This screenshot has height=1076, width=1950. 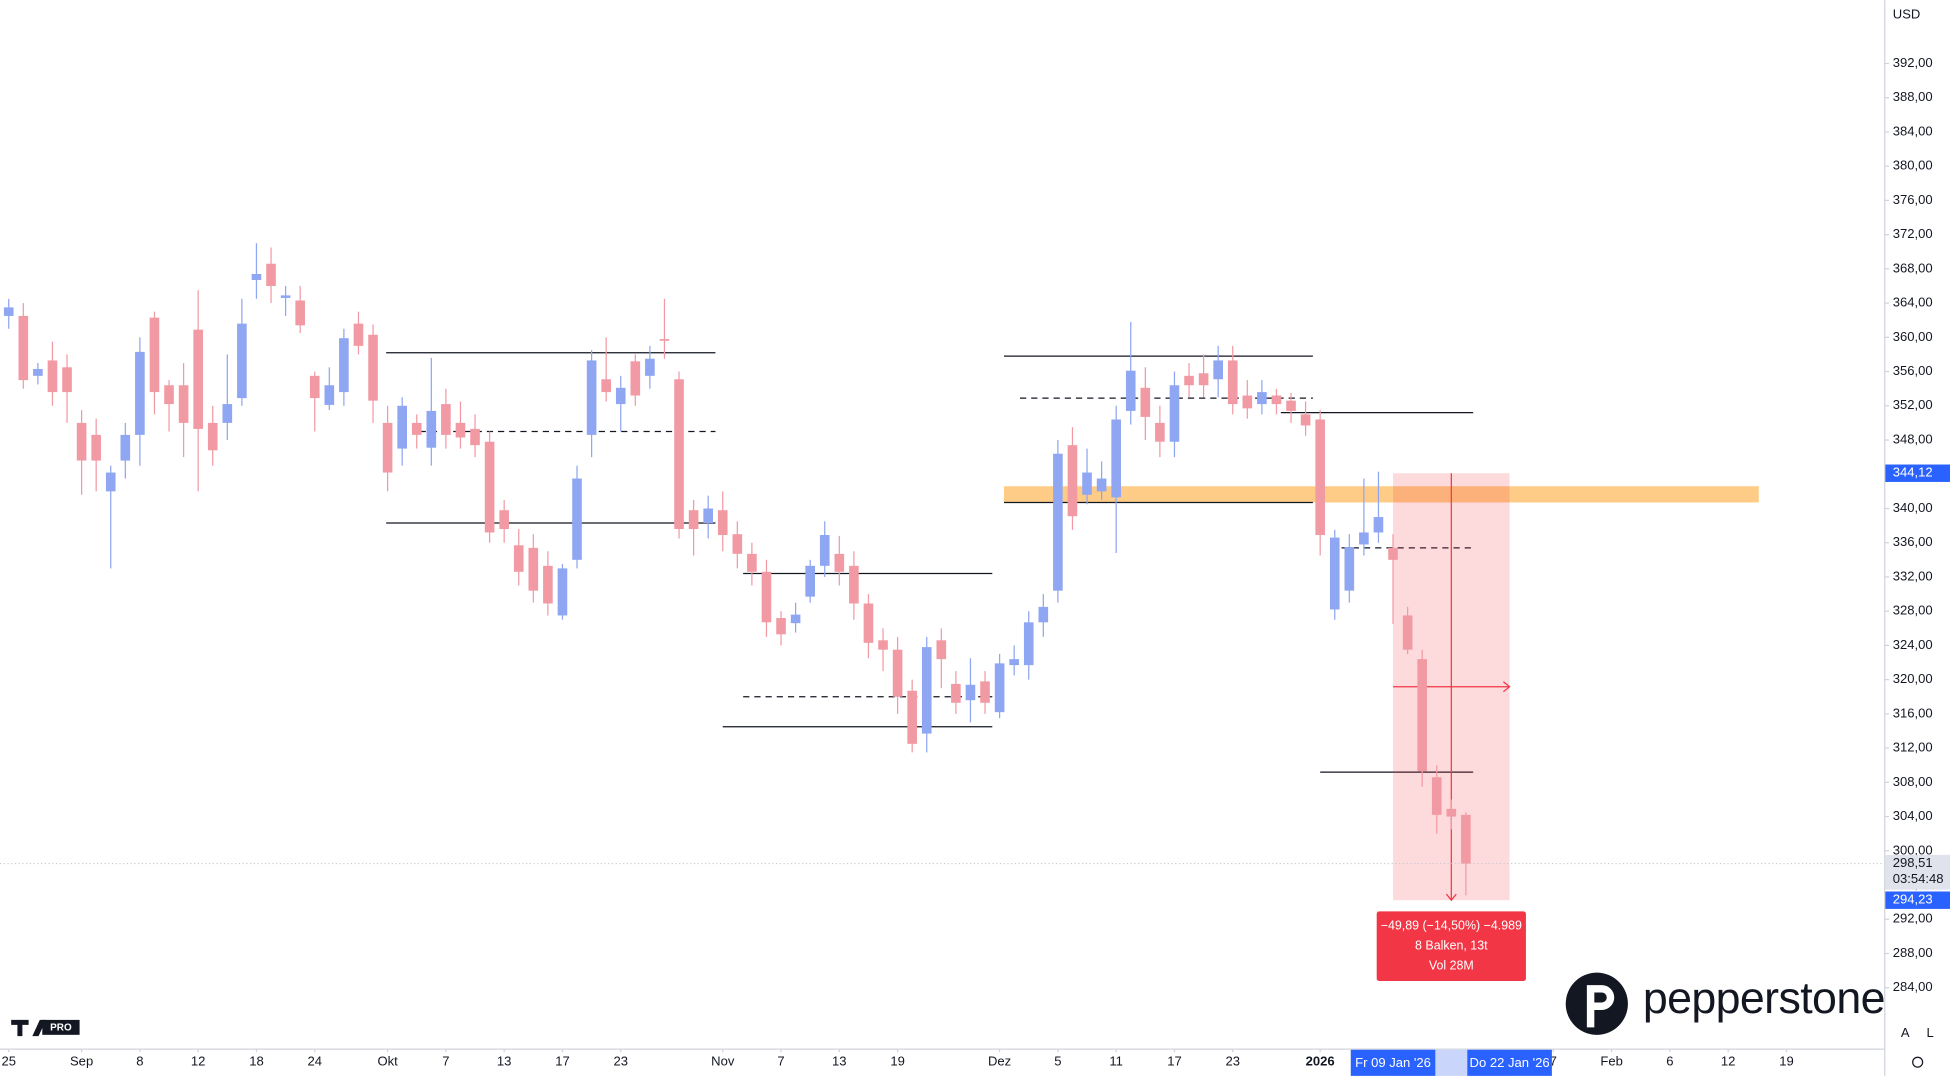 What do you see at coordinates (1913, 165) in the screenshot?
I see `y-tick-label: 380,00` at bounding box center [1913, 165].